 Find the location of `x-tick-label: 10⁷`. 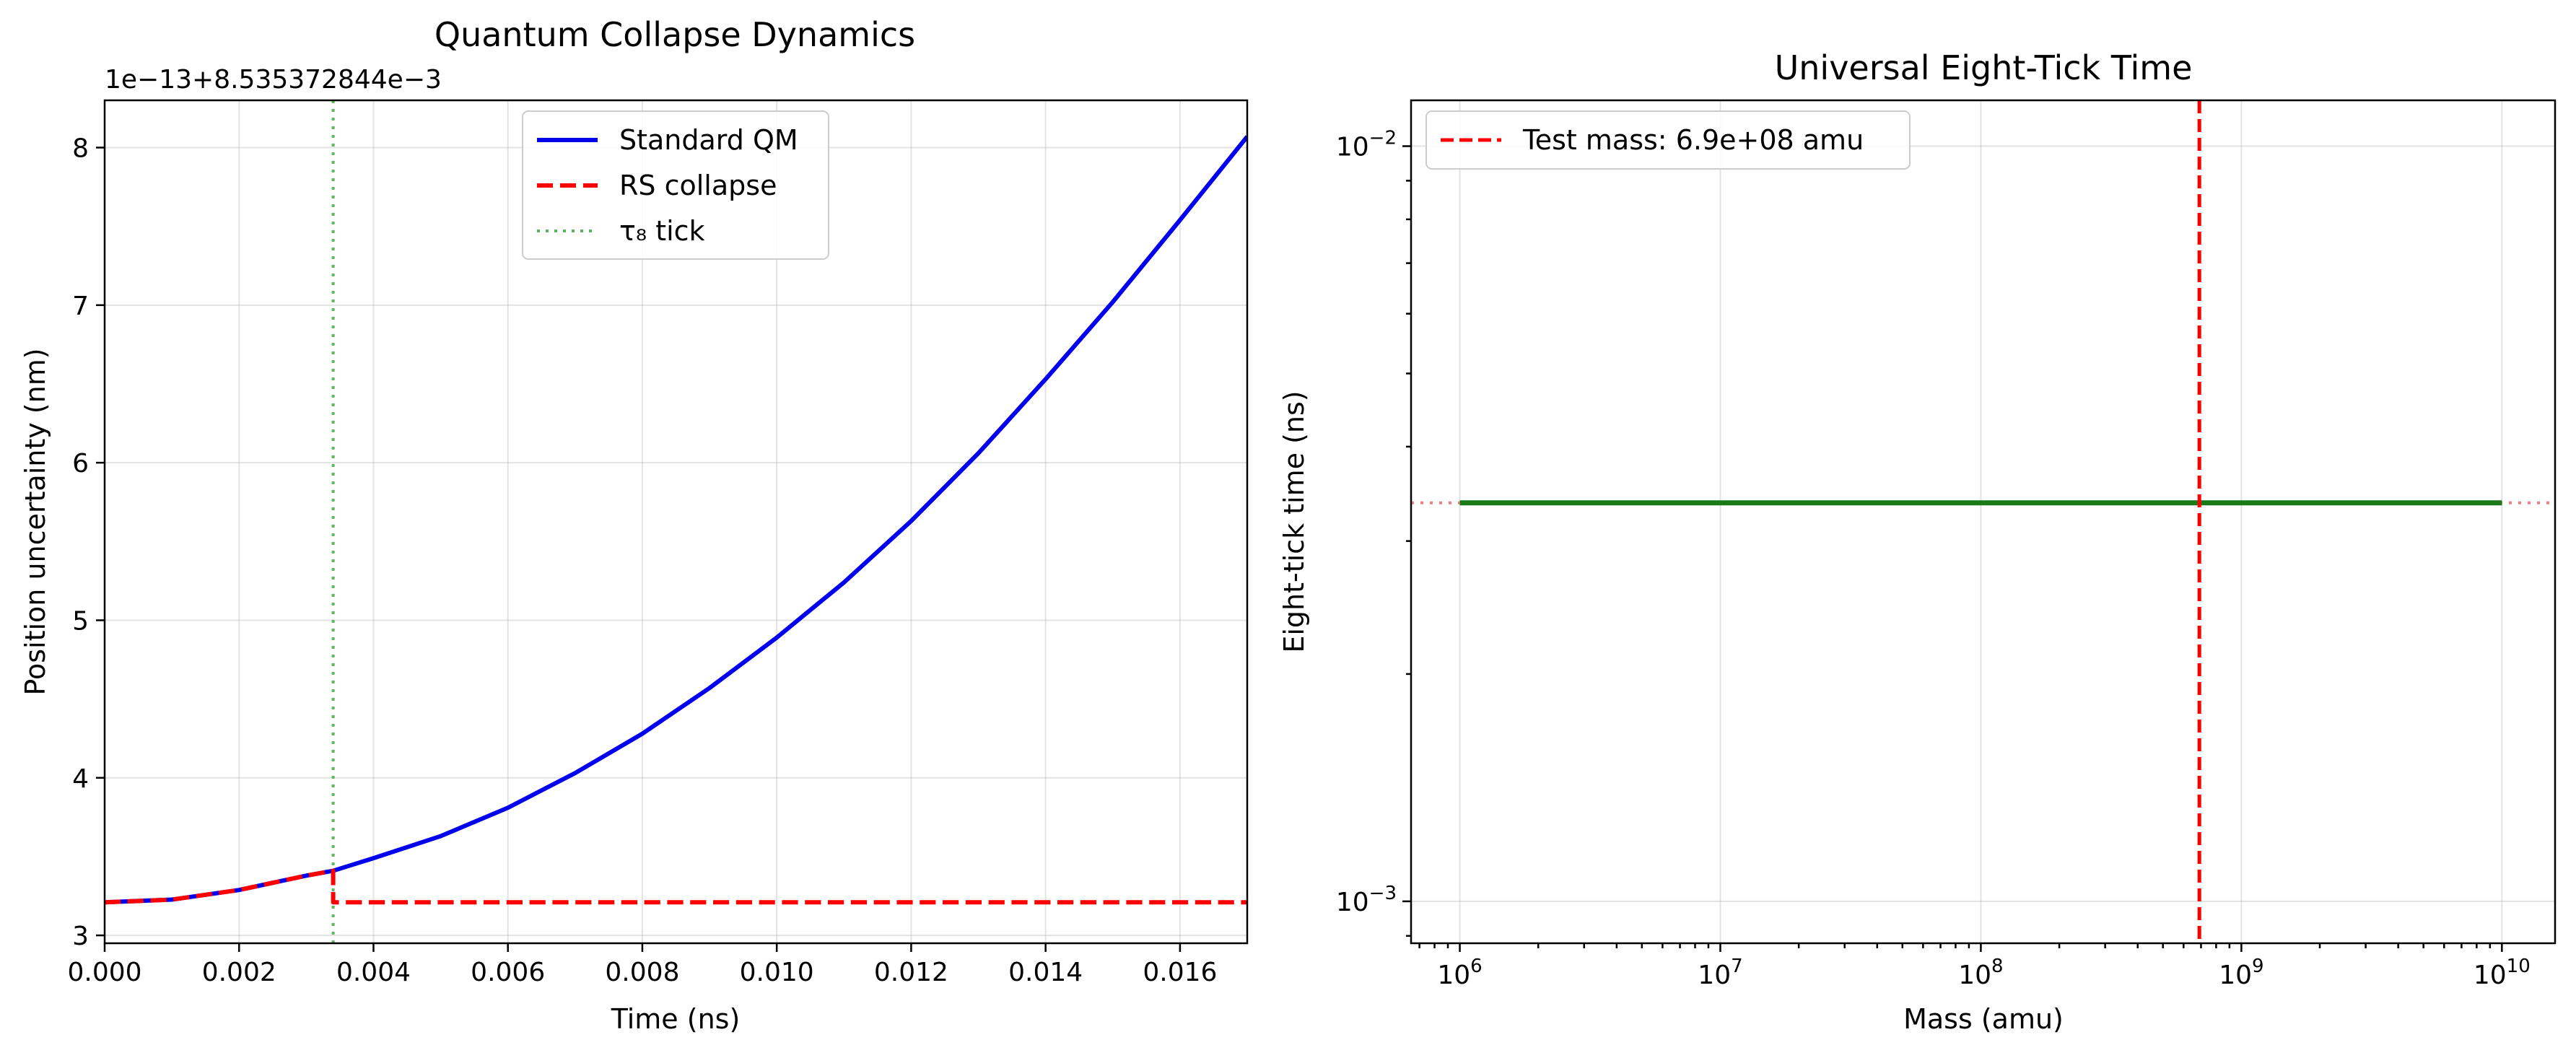

x-tick-label: 10⁷ is located at coordinates (1720, 973).